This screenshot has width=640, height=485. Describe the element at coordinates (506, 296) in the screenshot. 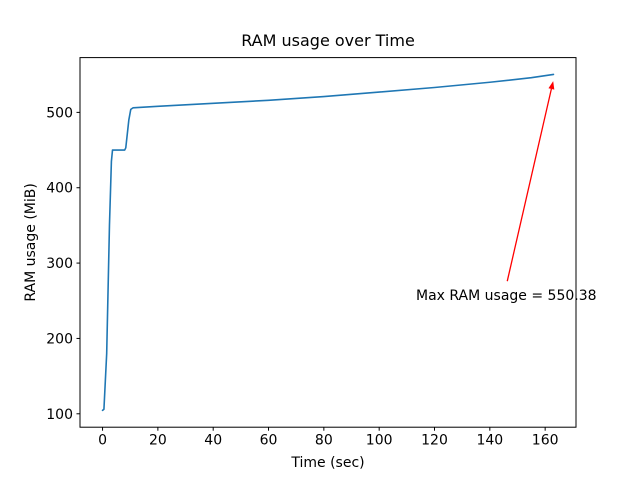

I see `annotation-text: Max RAM usage = 550.38` at that location.